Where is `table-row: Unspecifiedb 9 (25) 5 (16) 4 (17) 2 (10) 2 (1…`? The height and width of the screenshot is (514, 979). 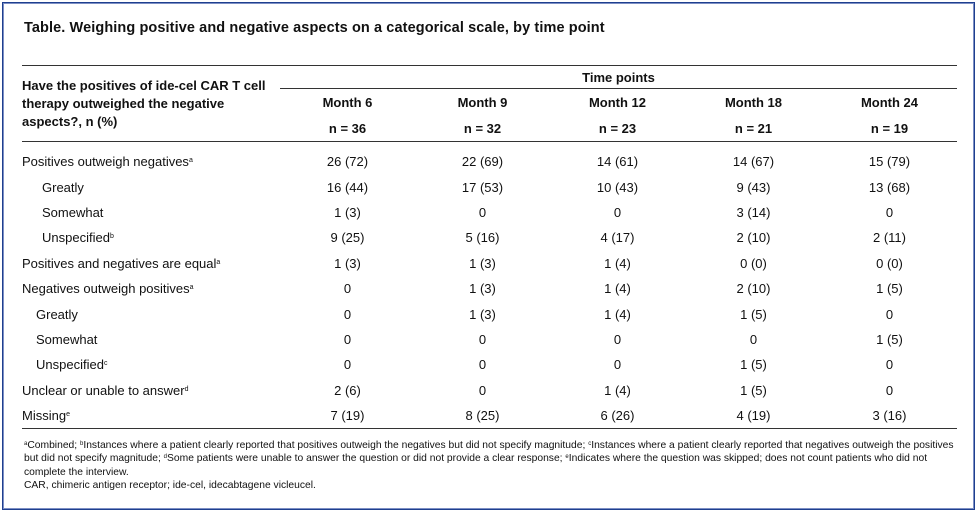
table-row: Unspecifiedb 9 (25) 5 (16) 4 (17) 2 (10) 2 (1… is located at coordinates (489, 237).